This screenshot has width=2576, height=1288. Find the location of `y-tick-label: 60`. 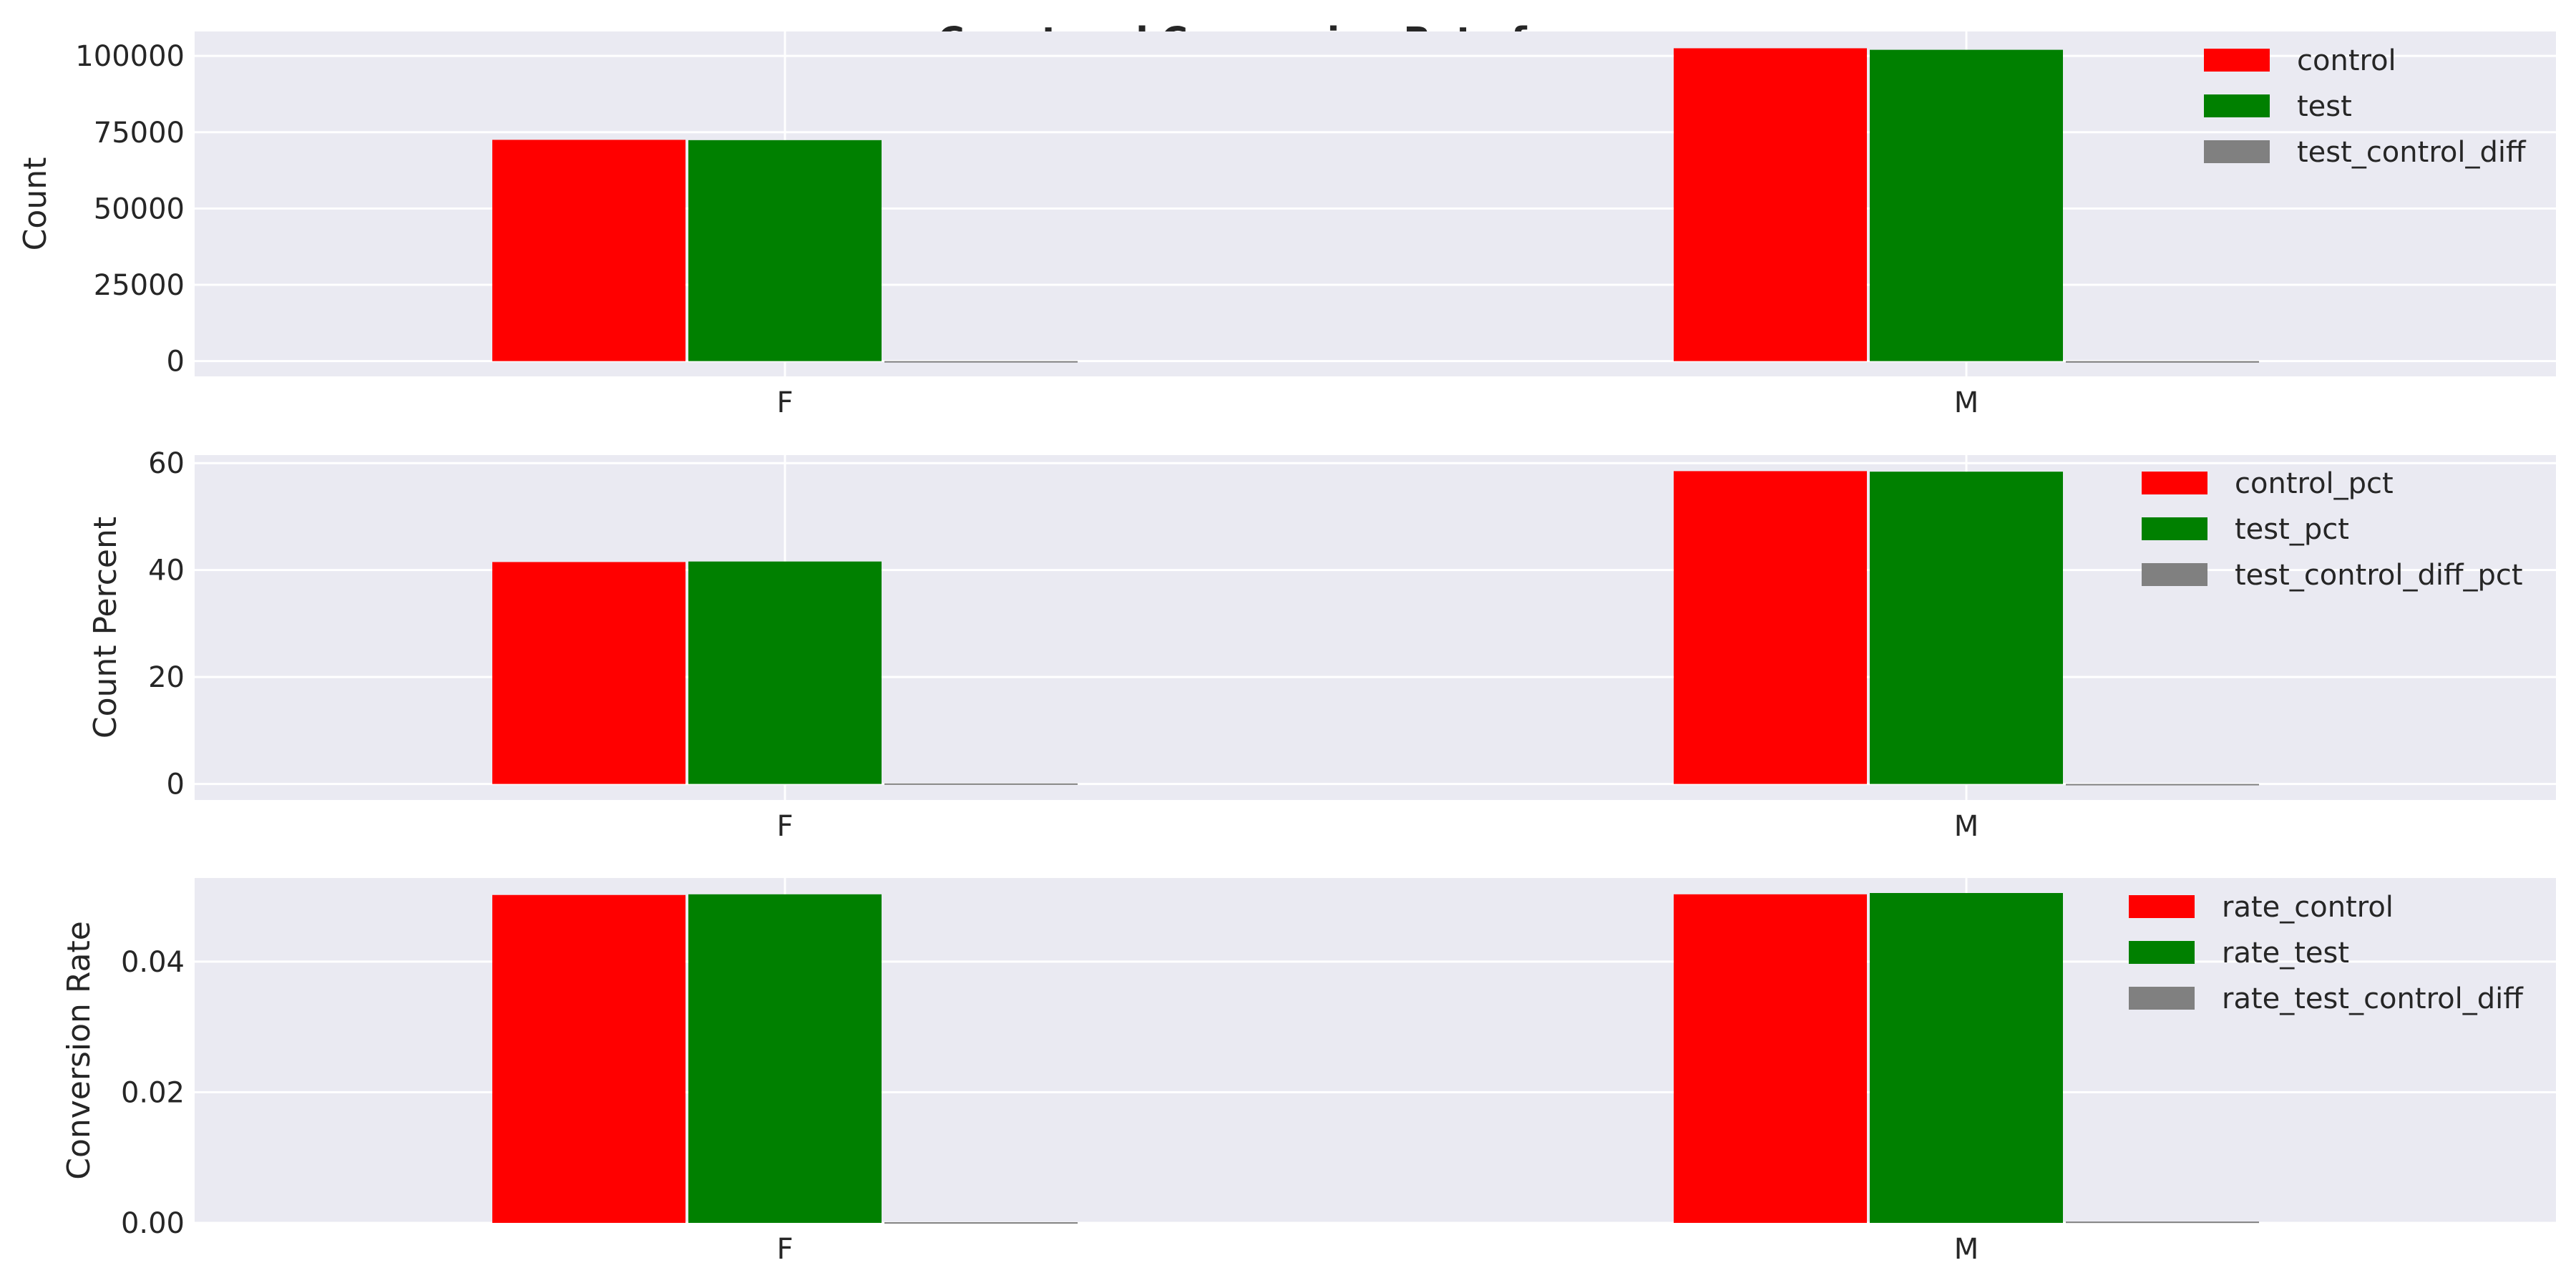

y-tick-label: 60 is located at coordinates (166, 463).